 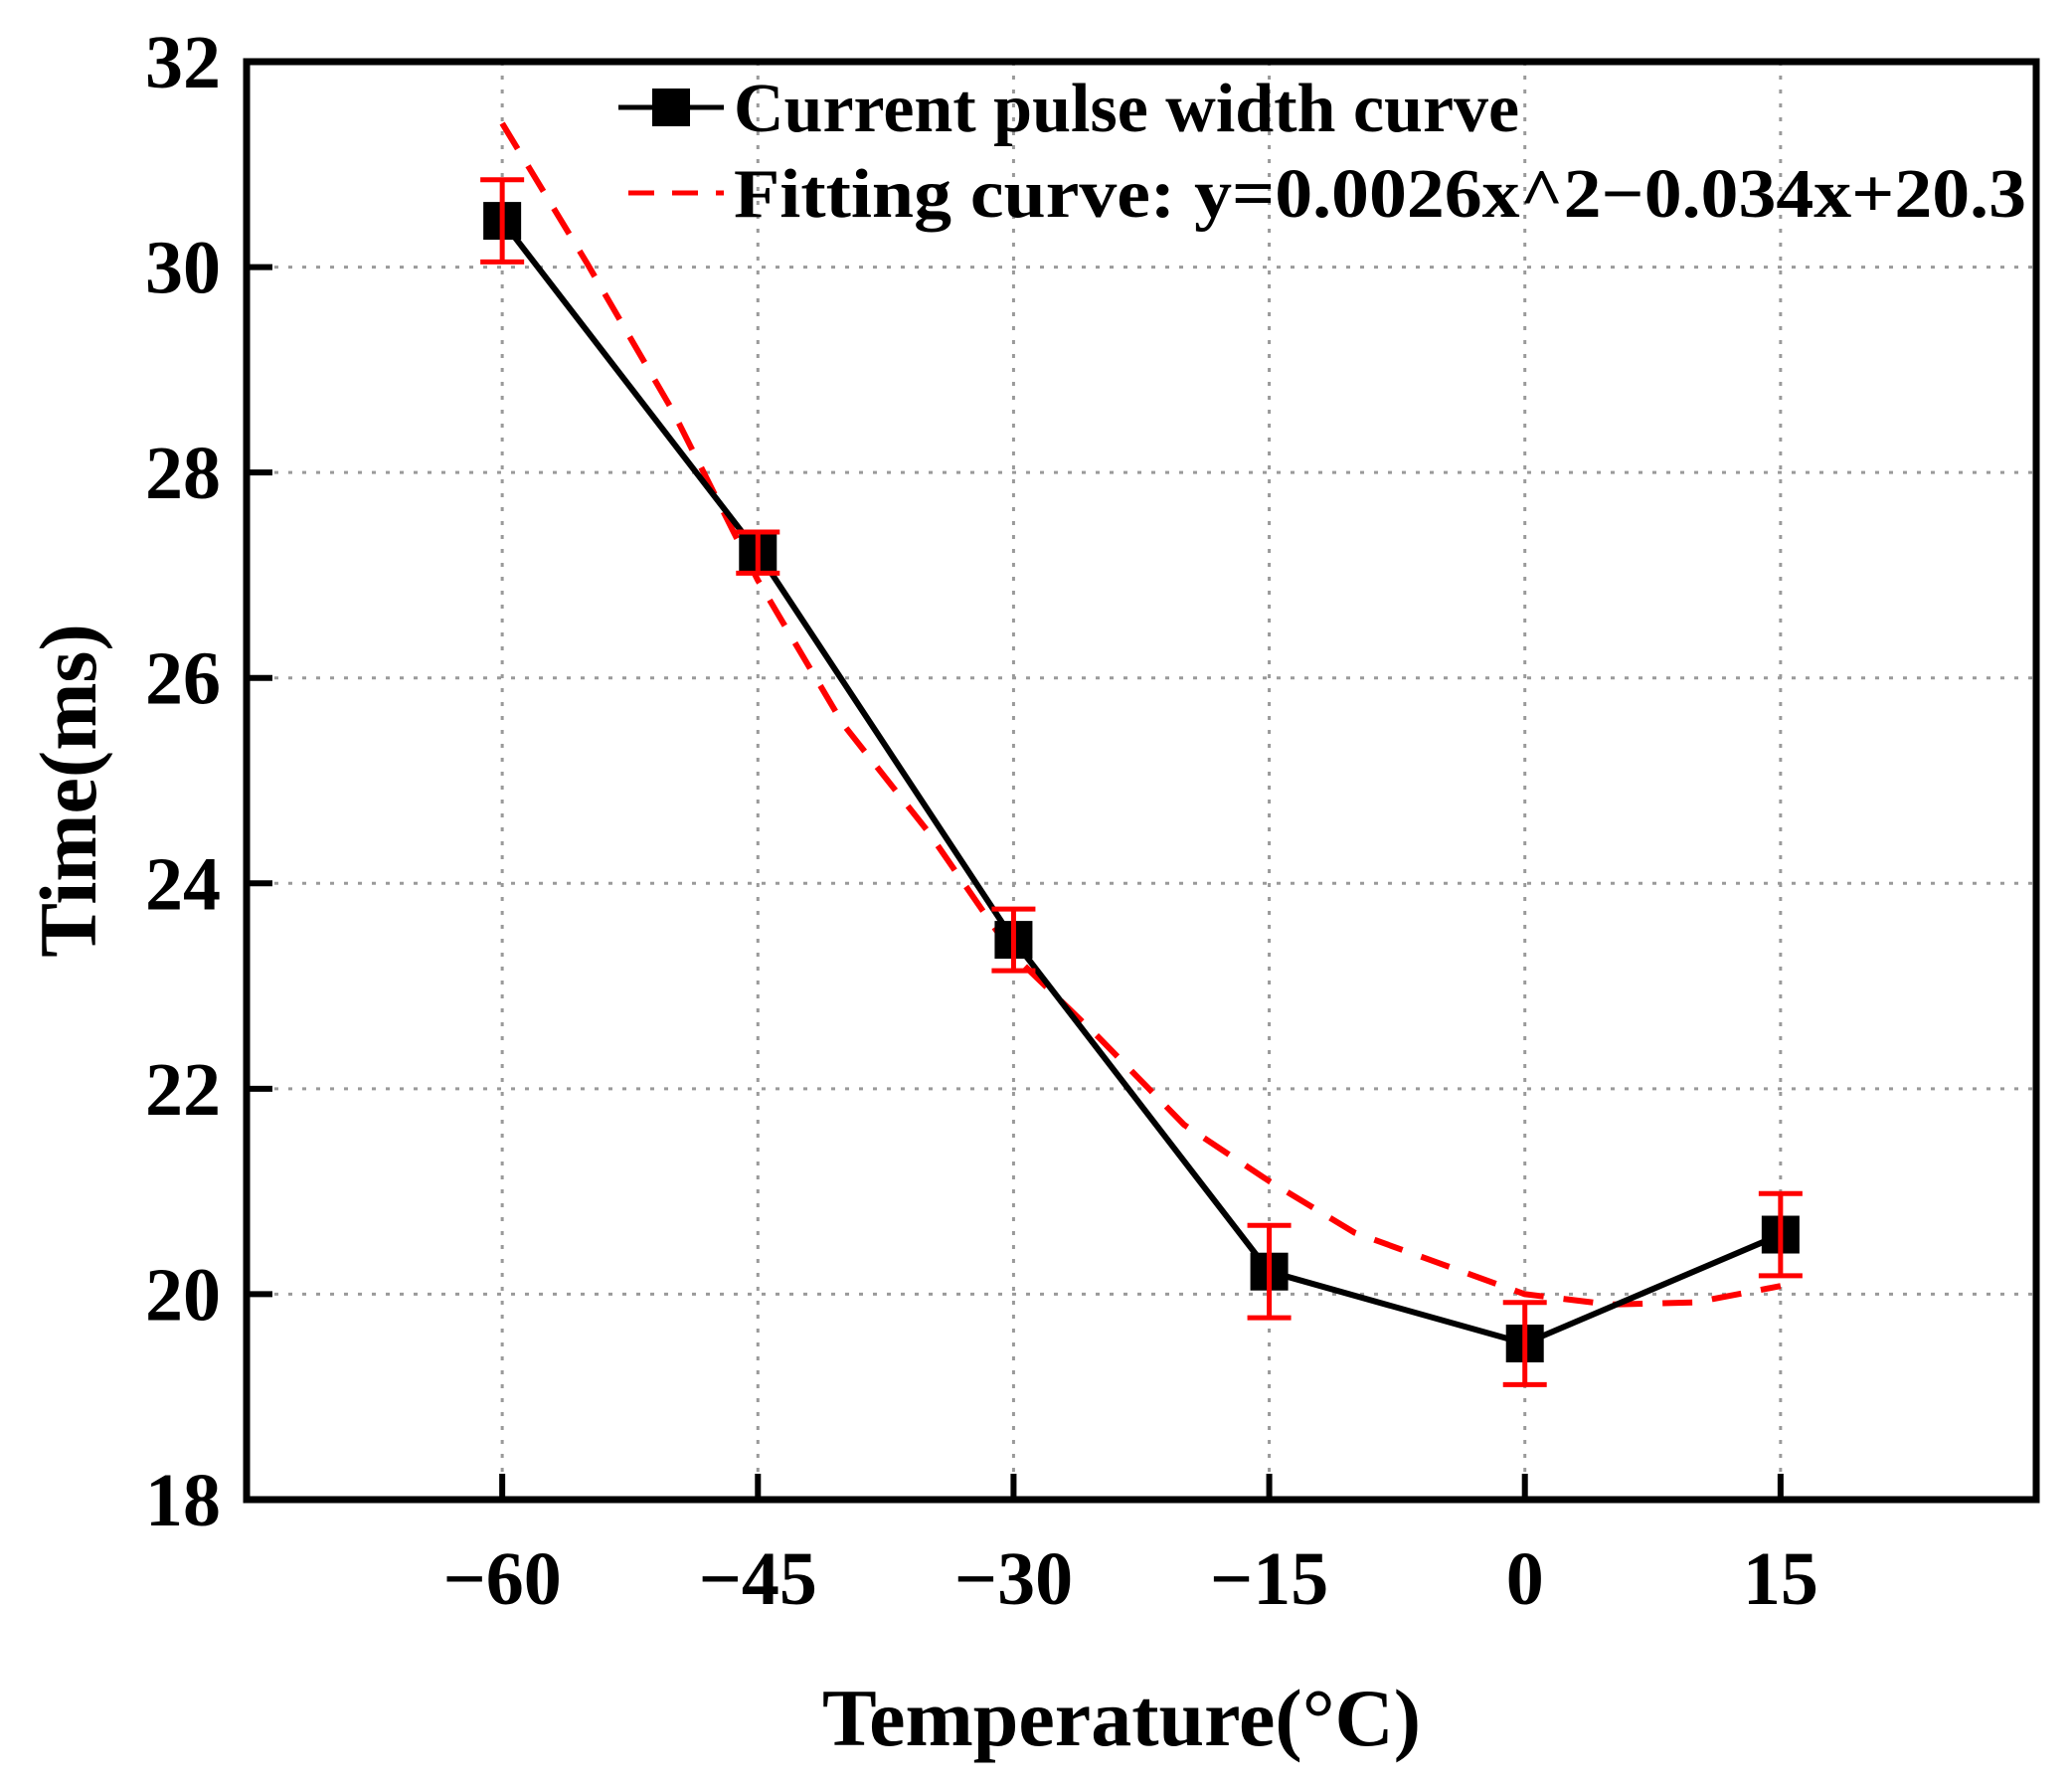 What do you see at coordinates (183, 679) in the screenshot?
I see `y-tick-label: 26` at bounding box center [183, 679].